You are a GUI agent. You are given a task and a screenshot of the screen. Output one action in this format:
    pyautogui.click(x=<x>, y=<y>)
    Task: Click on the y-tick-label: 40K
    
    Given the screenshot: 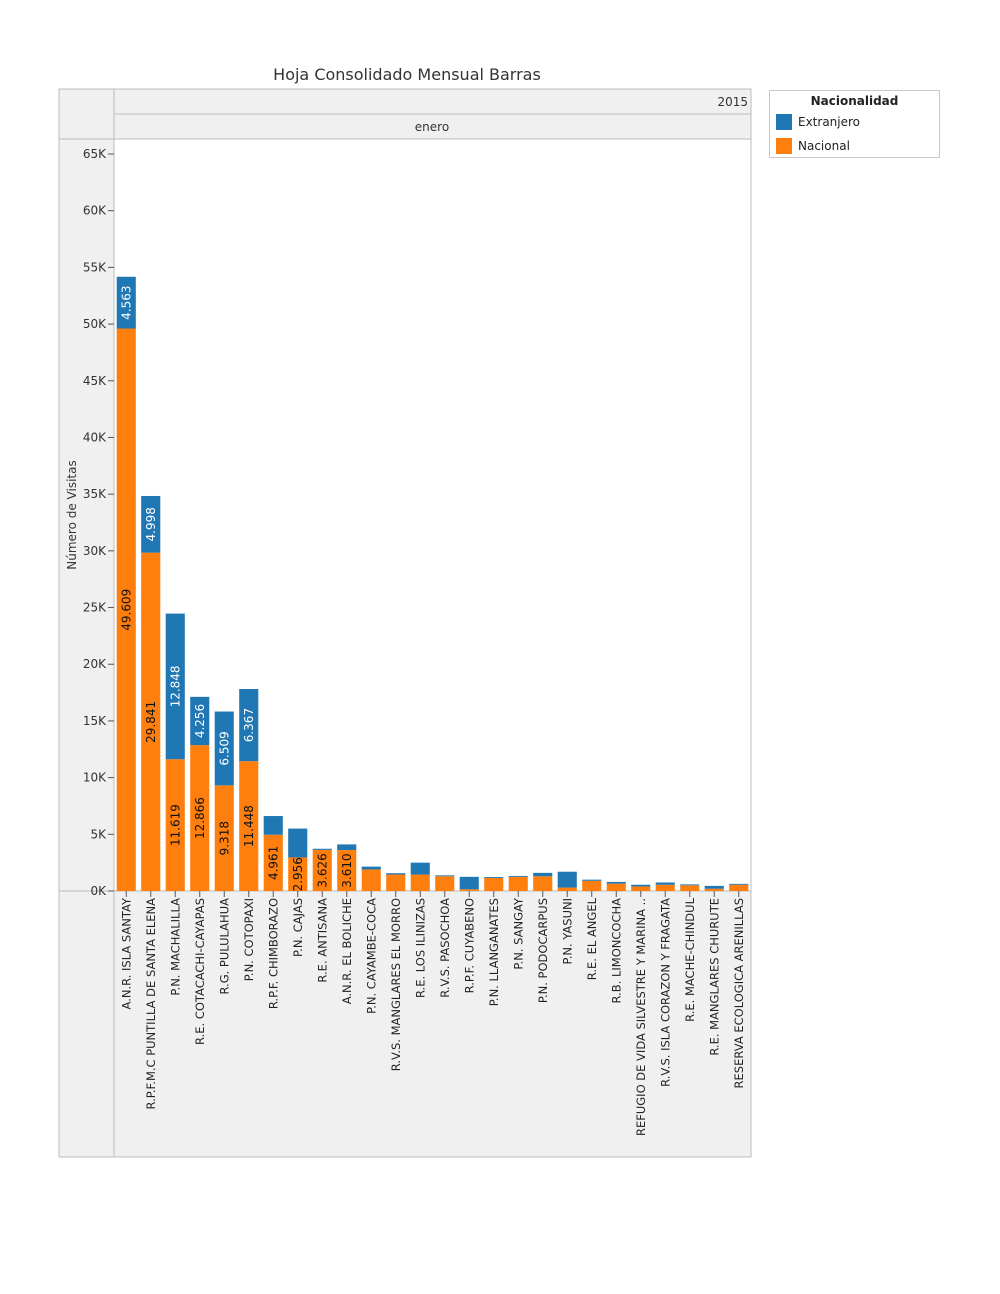 What is the action you would take?
    pyautogui.click(x=95, y=437)
    